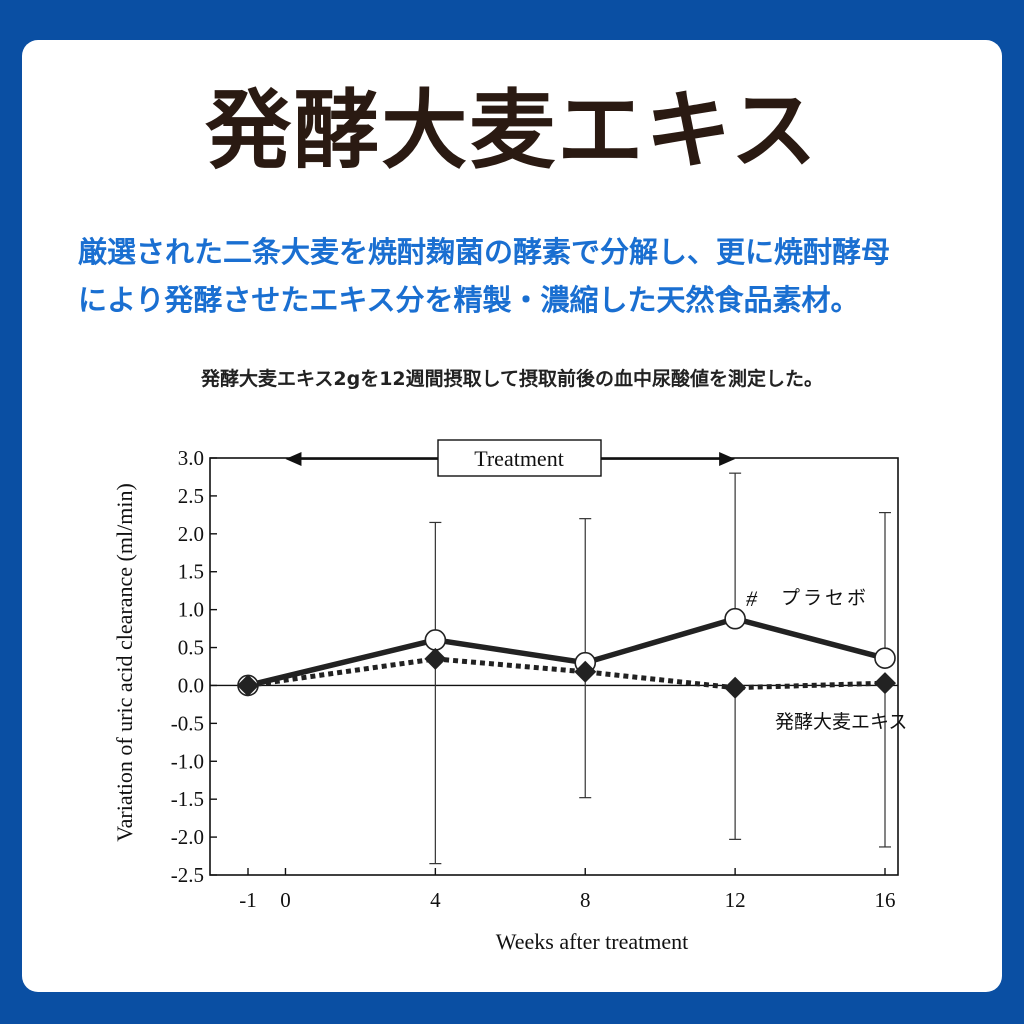  Describe the element at coordinates (566, 652) in the screenshot. I see `series-line-placebo` at that location.